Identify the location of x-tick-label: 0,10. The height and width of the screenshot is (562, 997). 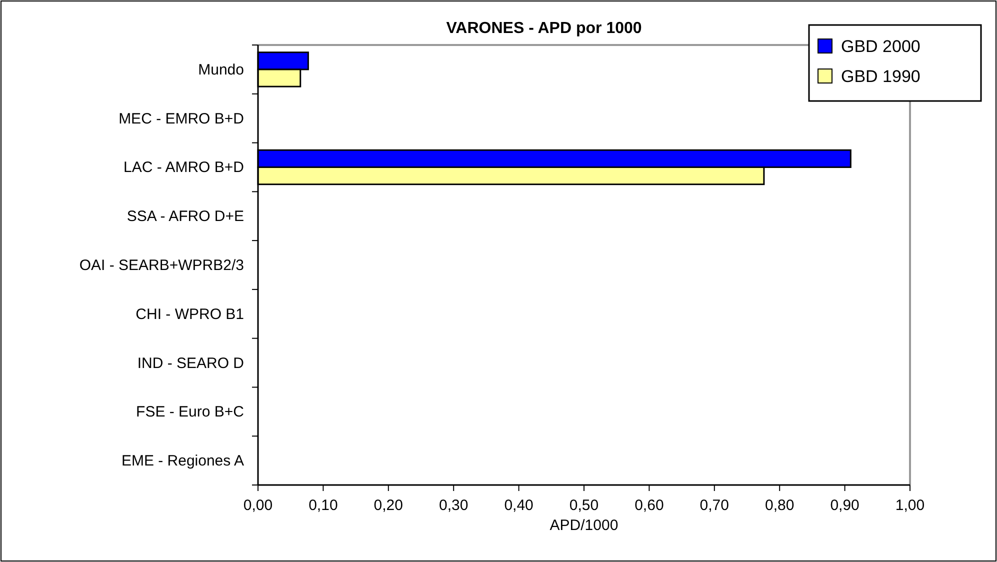
(323, 505).